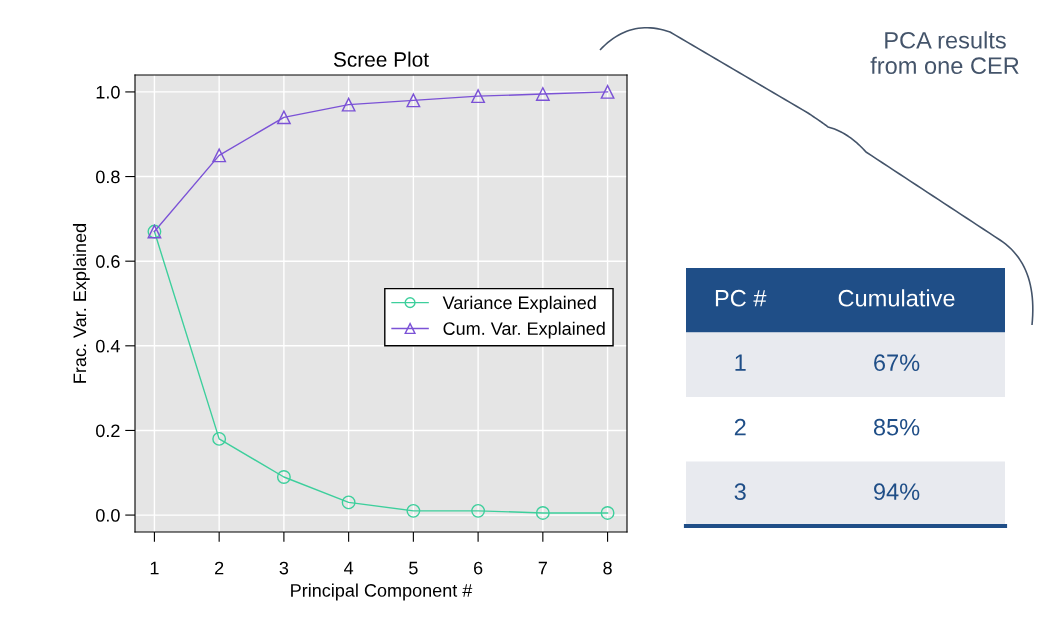  What do you see at coordinates (108, 515) in the screenshot?
I see `y-tick-label: 0.0` at bounding box center [108, 515].